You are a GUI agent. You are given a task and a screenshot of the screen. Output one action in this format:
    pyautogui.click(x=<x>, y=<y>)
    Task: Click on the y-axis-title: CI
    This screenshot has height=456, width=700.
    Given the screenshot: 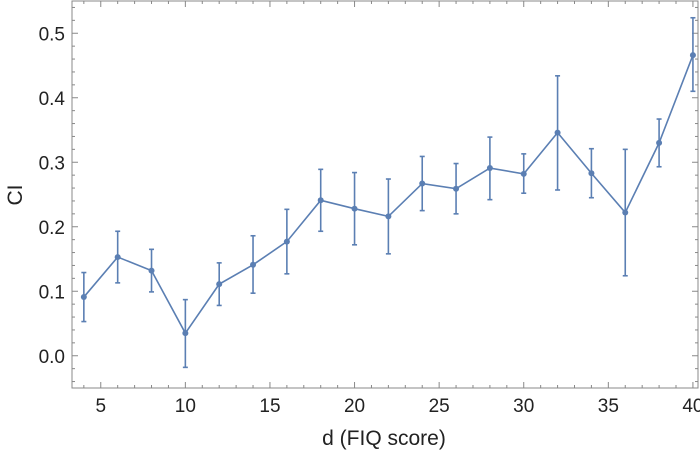 What is the action you would take?
    pyautogui.click(x=15, y=195)
    